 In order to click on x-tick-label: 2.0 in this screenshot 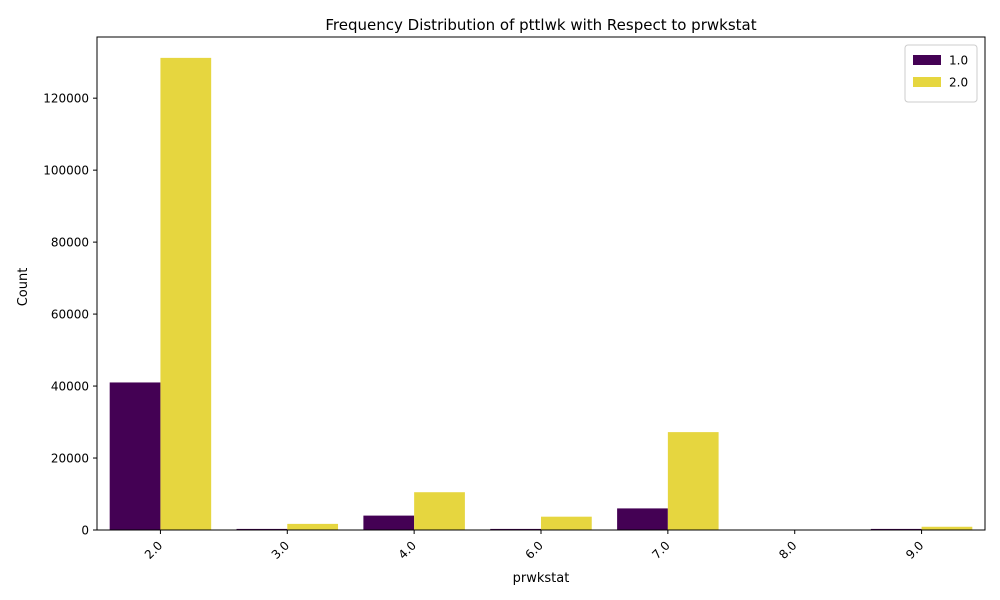, I will do `click(153, 549)`.